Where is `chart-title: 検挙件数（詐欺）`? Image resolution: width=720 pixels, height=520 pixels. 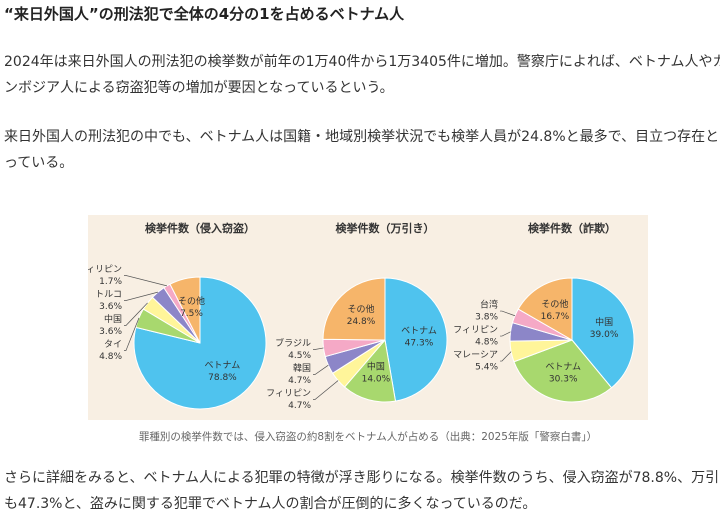
chart-title: 検挙件数（詐欺） is located at coordinates (572, 228).